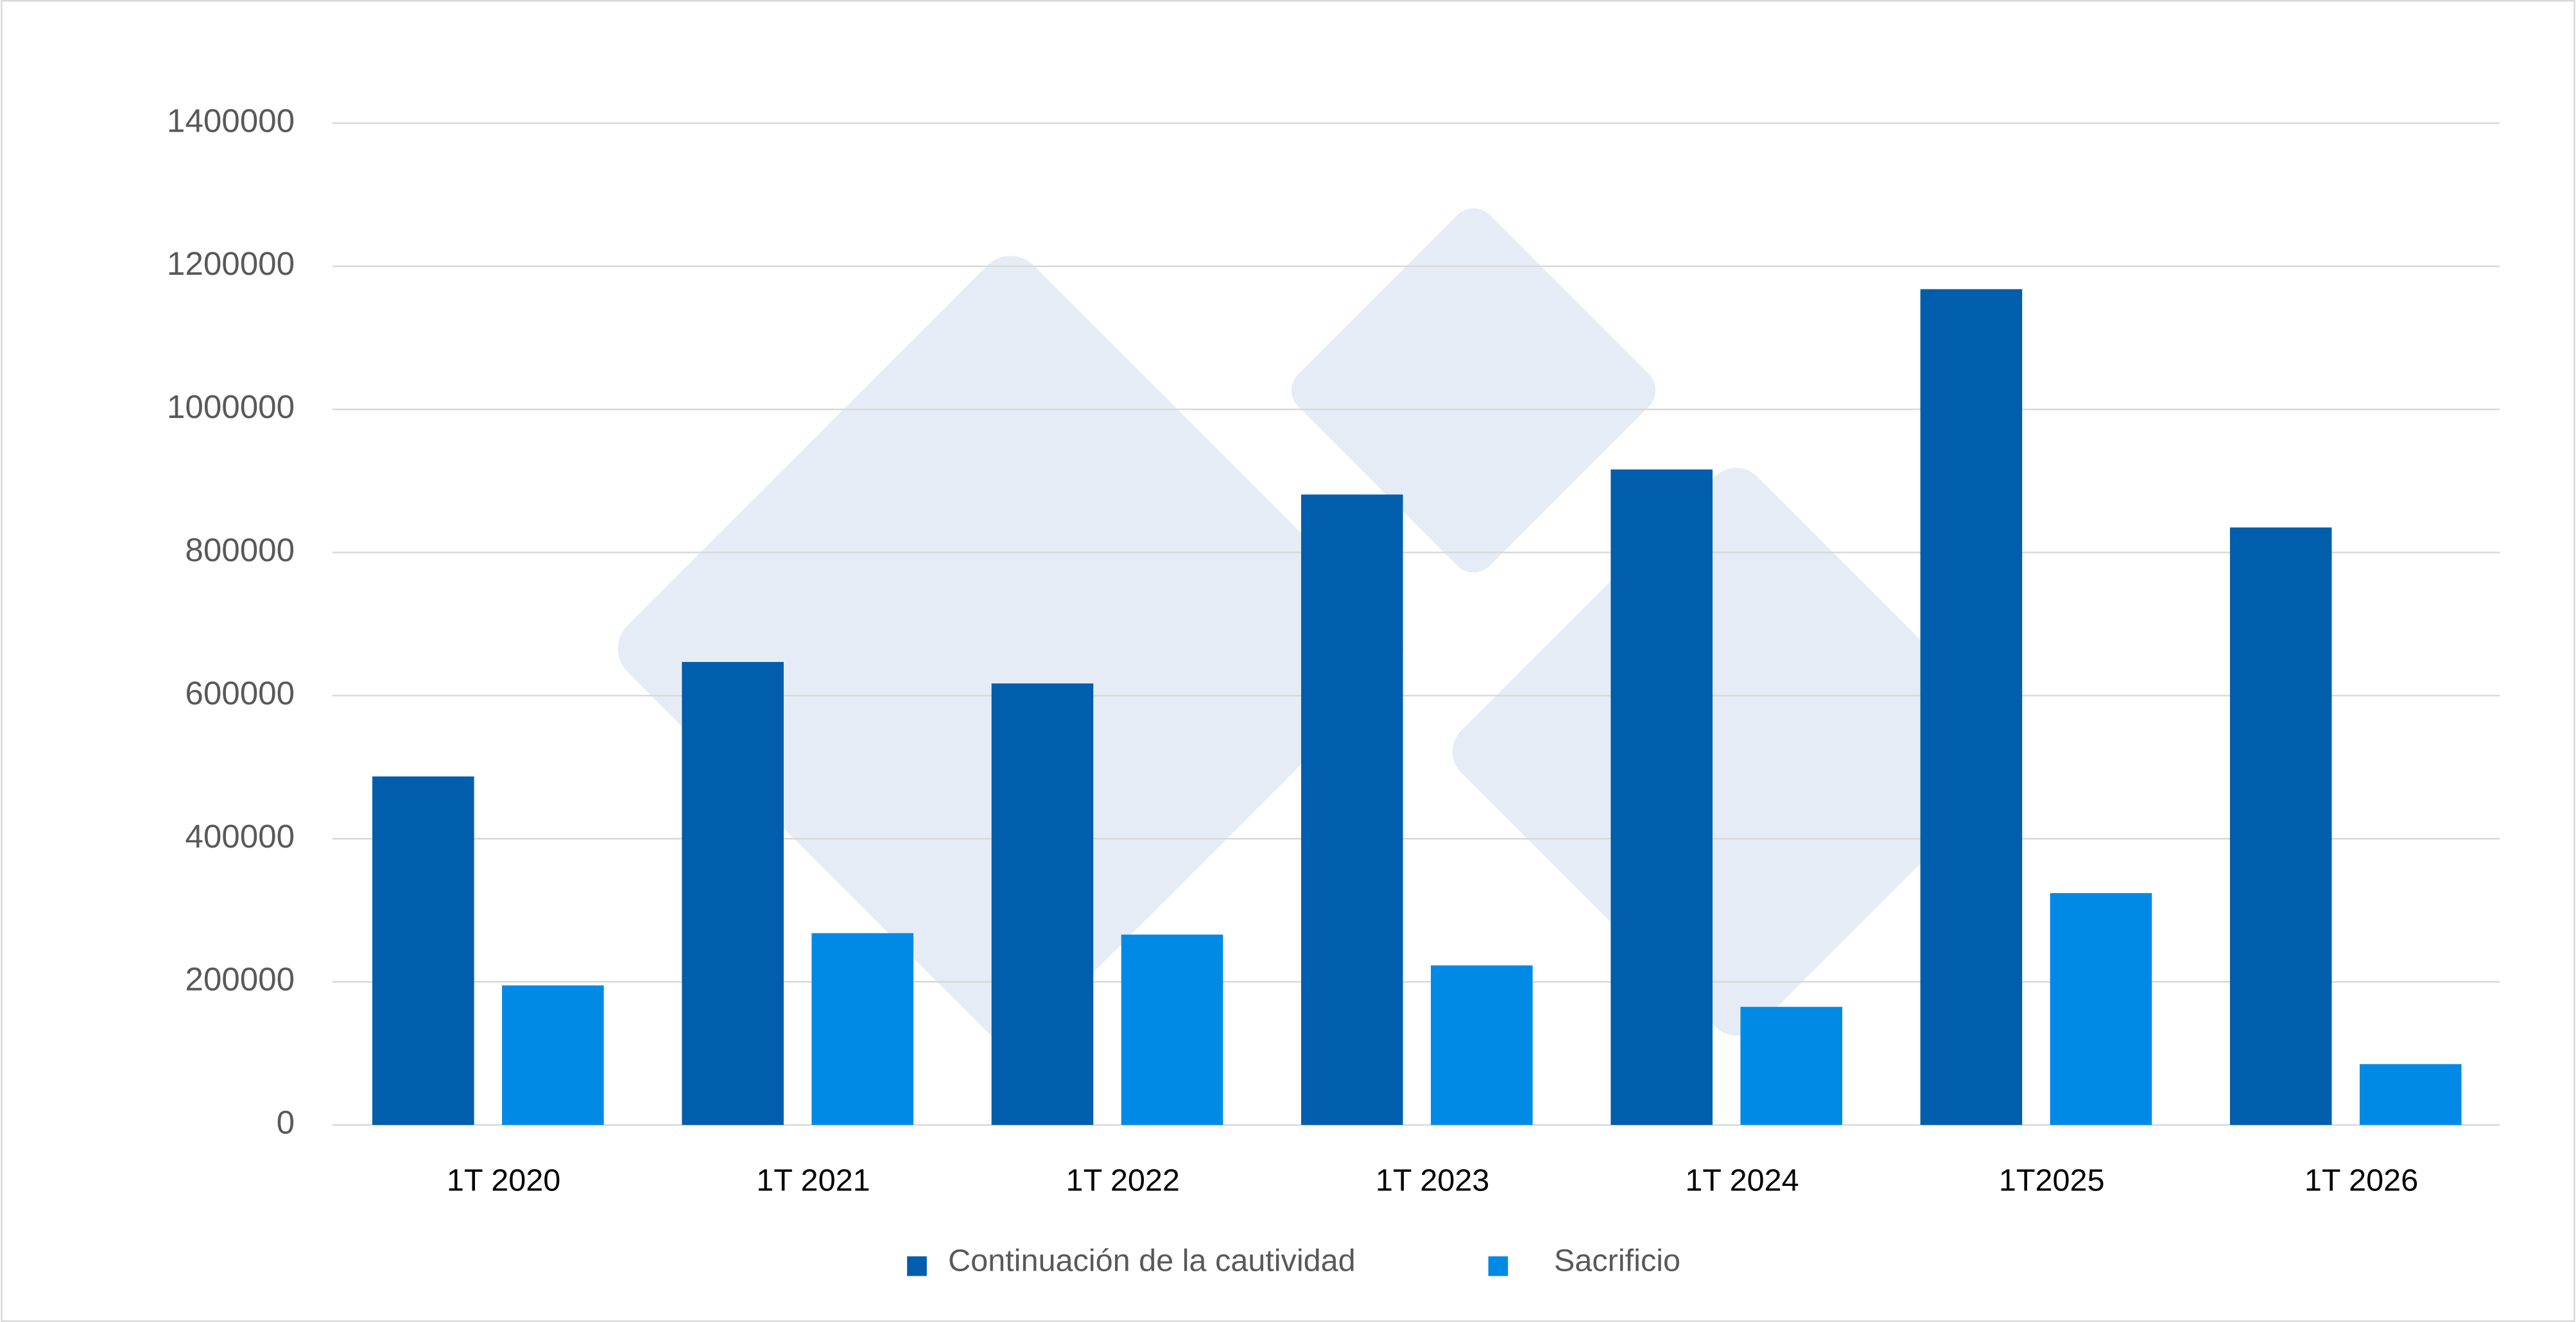  Describe the element at coordinates (1433, 1180) in the screenshot. I see `x-tick-label: 1T 2023` at that location.